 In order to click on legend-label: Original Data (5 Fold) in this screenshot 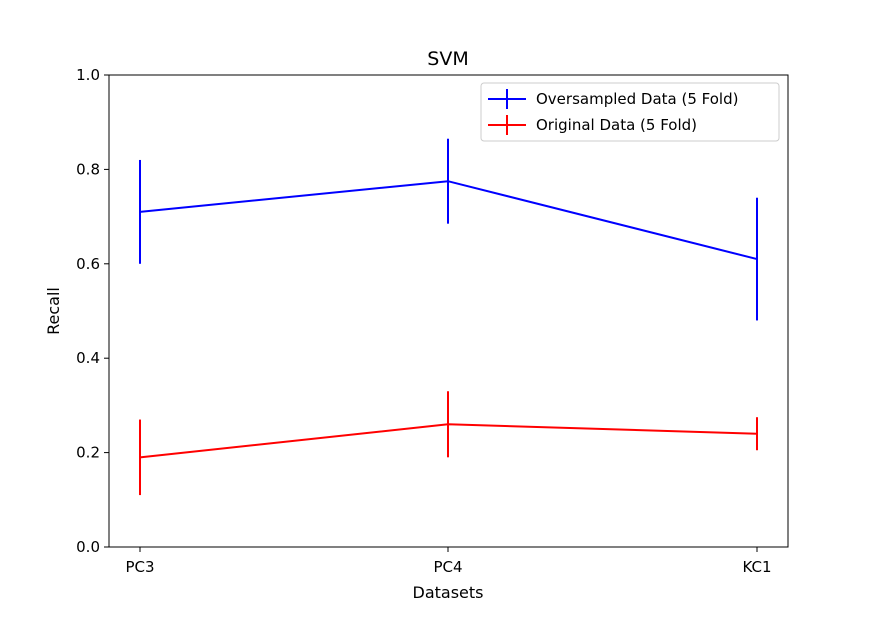, I will do `click(616, 125)`.